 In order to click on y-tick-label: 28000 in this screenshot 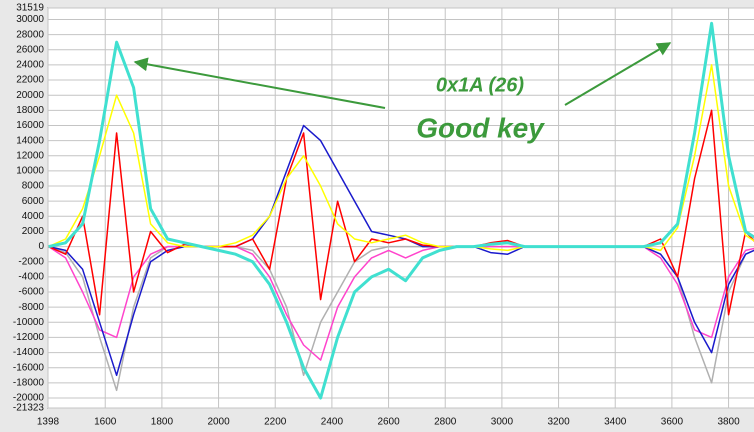, I will do `click(30, 34)`.